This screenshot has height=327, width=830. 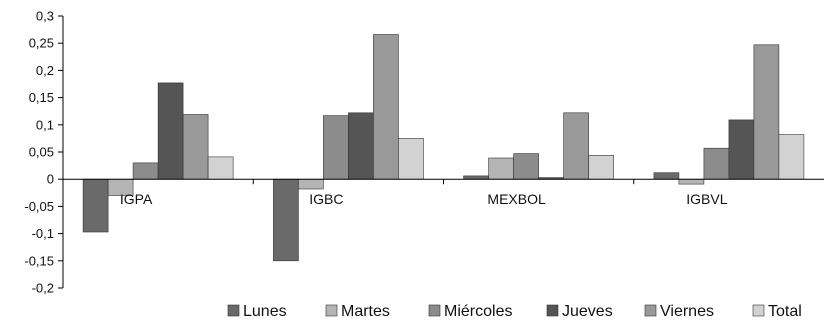 I want to click on legend-swatch-viernes, so click(x=650, y=310).